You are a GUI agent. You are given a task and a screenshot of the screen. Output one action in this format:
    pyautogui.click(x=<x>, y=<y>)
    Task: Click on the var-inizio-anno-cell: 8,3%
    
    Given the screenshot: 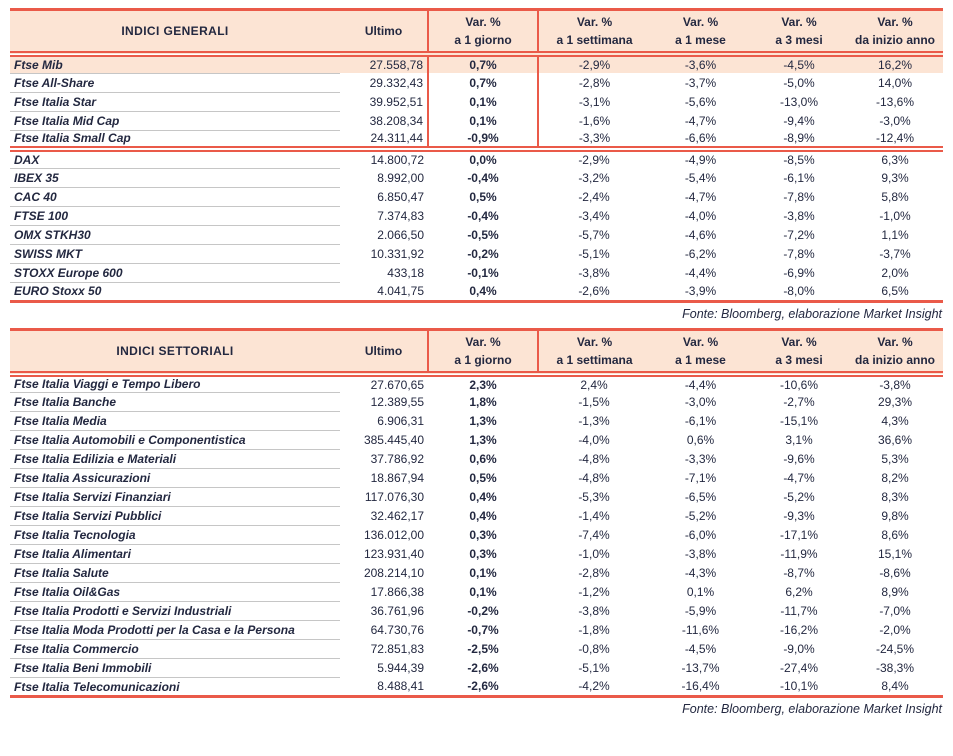 What is the action you would take?
    pyautogui.click(x=895, y=497)
    